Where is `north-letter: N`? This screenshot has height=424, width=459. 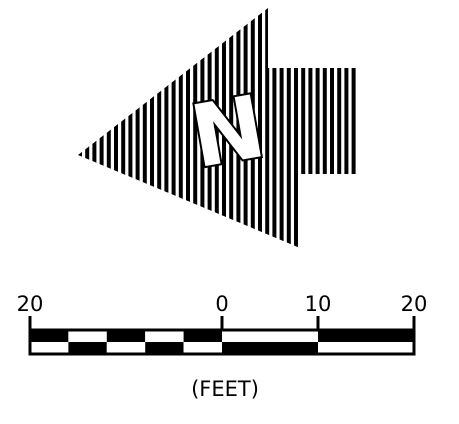 north-letter: N is located at coordinates (228, 132).